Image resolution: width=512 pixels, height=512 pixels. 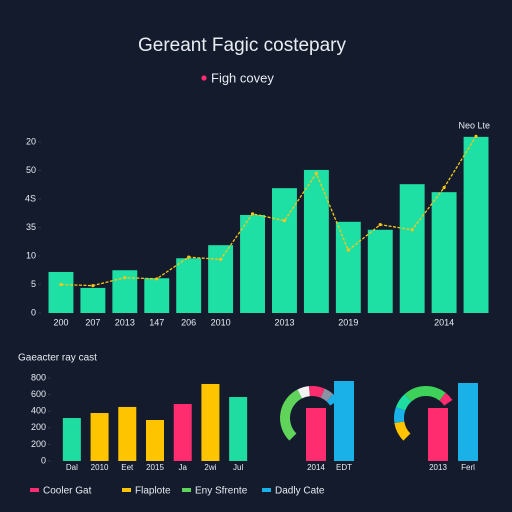 I want to click on legend-label: Dadly Cate, so click(x=300, y=491).